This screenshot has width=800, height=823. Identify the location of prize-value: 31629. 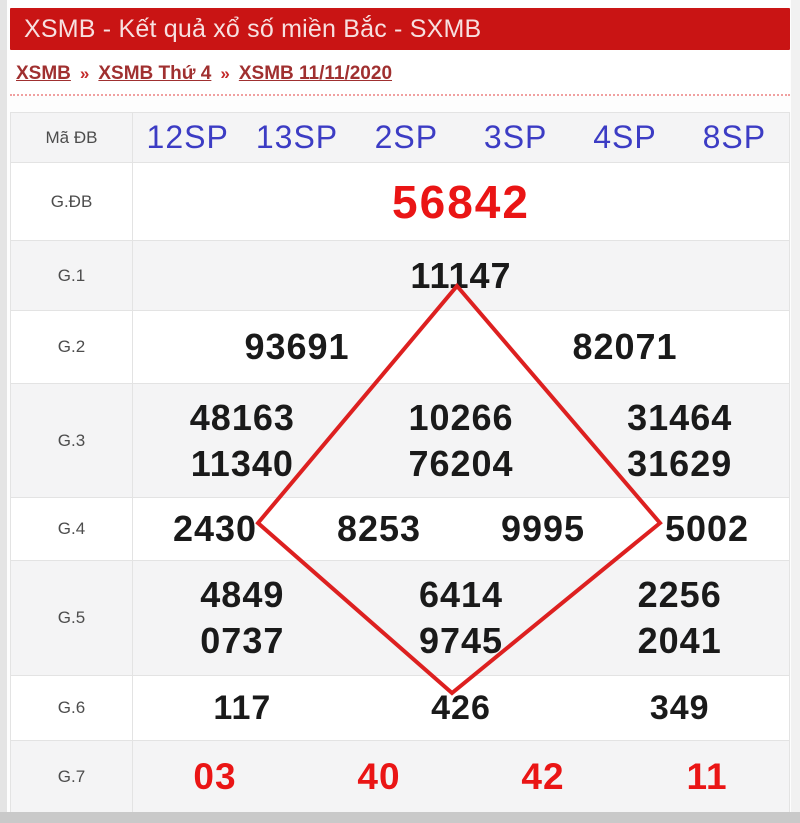
(680, 463).